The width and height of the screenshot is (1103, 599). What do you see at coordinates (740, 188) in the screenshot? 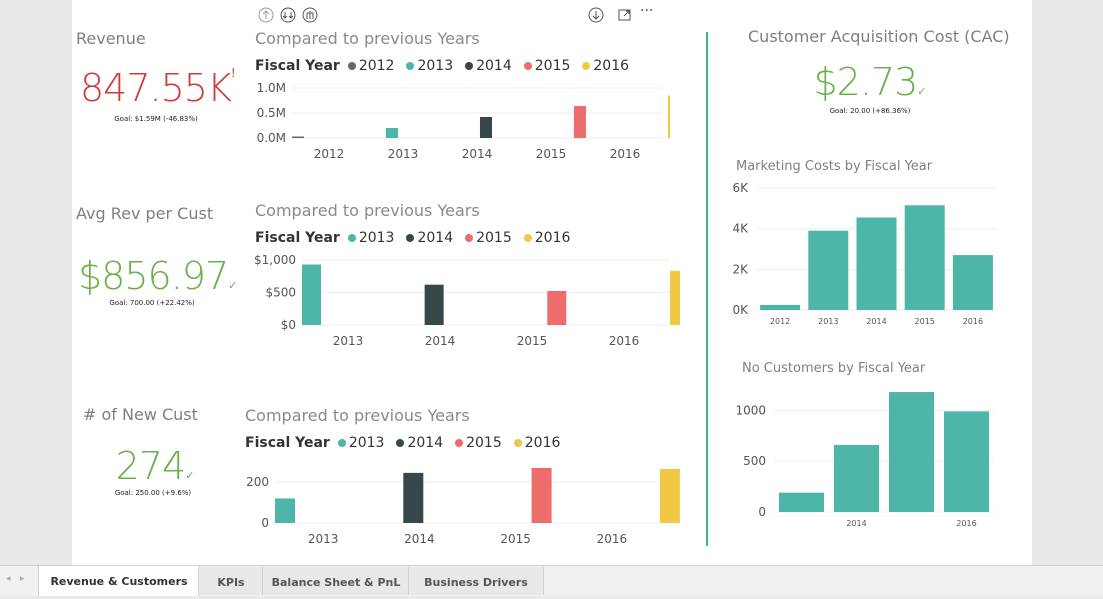
I see `y-tick-label: 6K` at bounding box center [740, 188].